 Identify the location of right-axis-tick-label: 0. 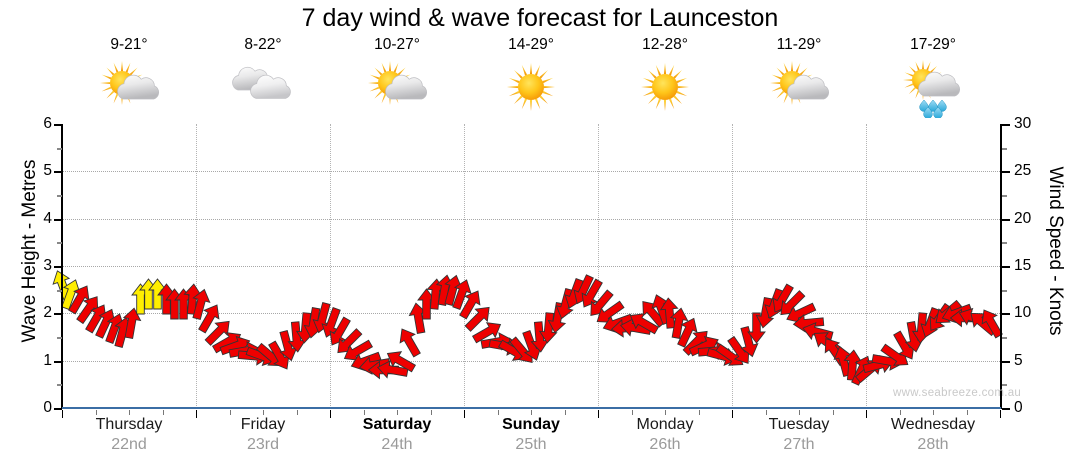
(1018, 407).